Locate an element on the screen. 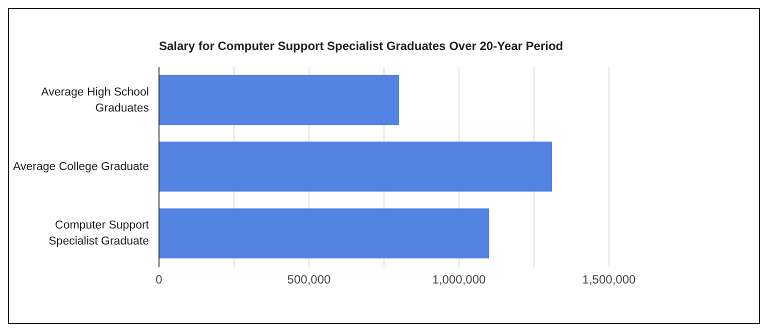 The height and width of the screenshot is (335, 770). y-tick-label: Computer Support Specialist Graduate is located at coordinates (99, 234).